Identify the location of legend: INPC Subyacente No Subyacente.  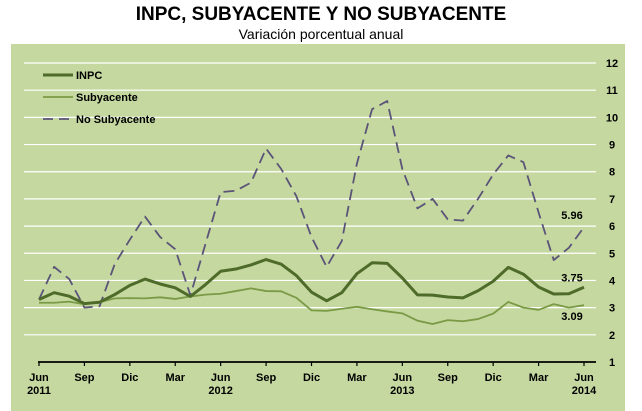
(99, 98).